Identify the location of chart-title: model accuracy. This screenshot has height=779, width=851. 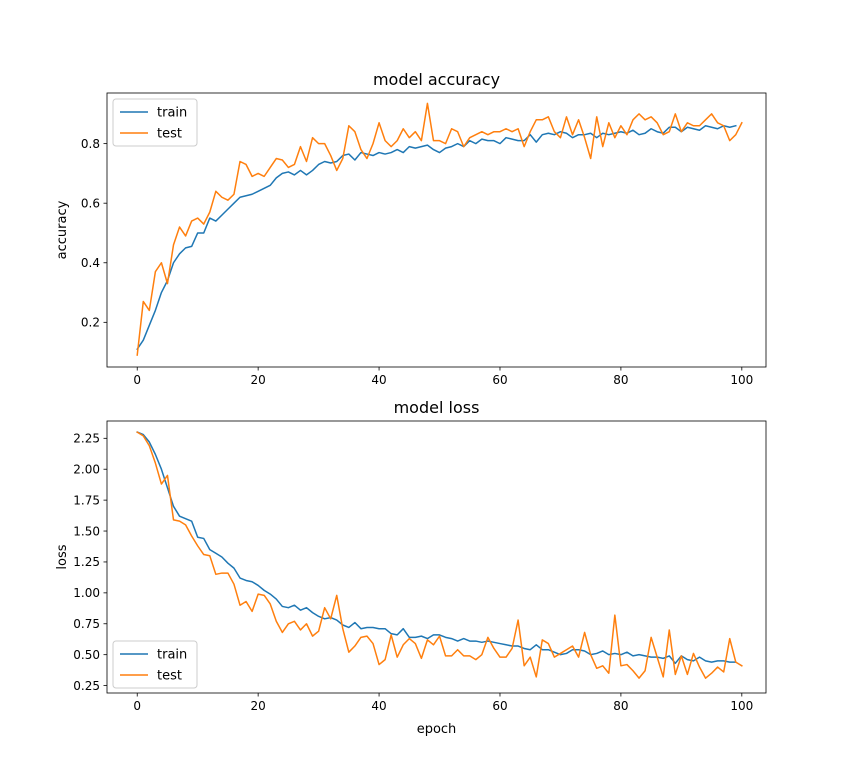
(436, 79).